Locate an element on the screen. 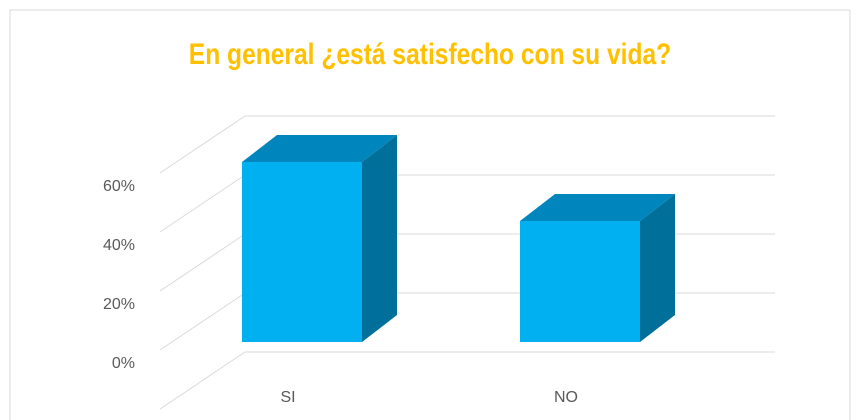  x-tick-label: SI is located at coordinates (287, 397).